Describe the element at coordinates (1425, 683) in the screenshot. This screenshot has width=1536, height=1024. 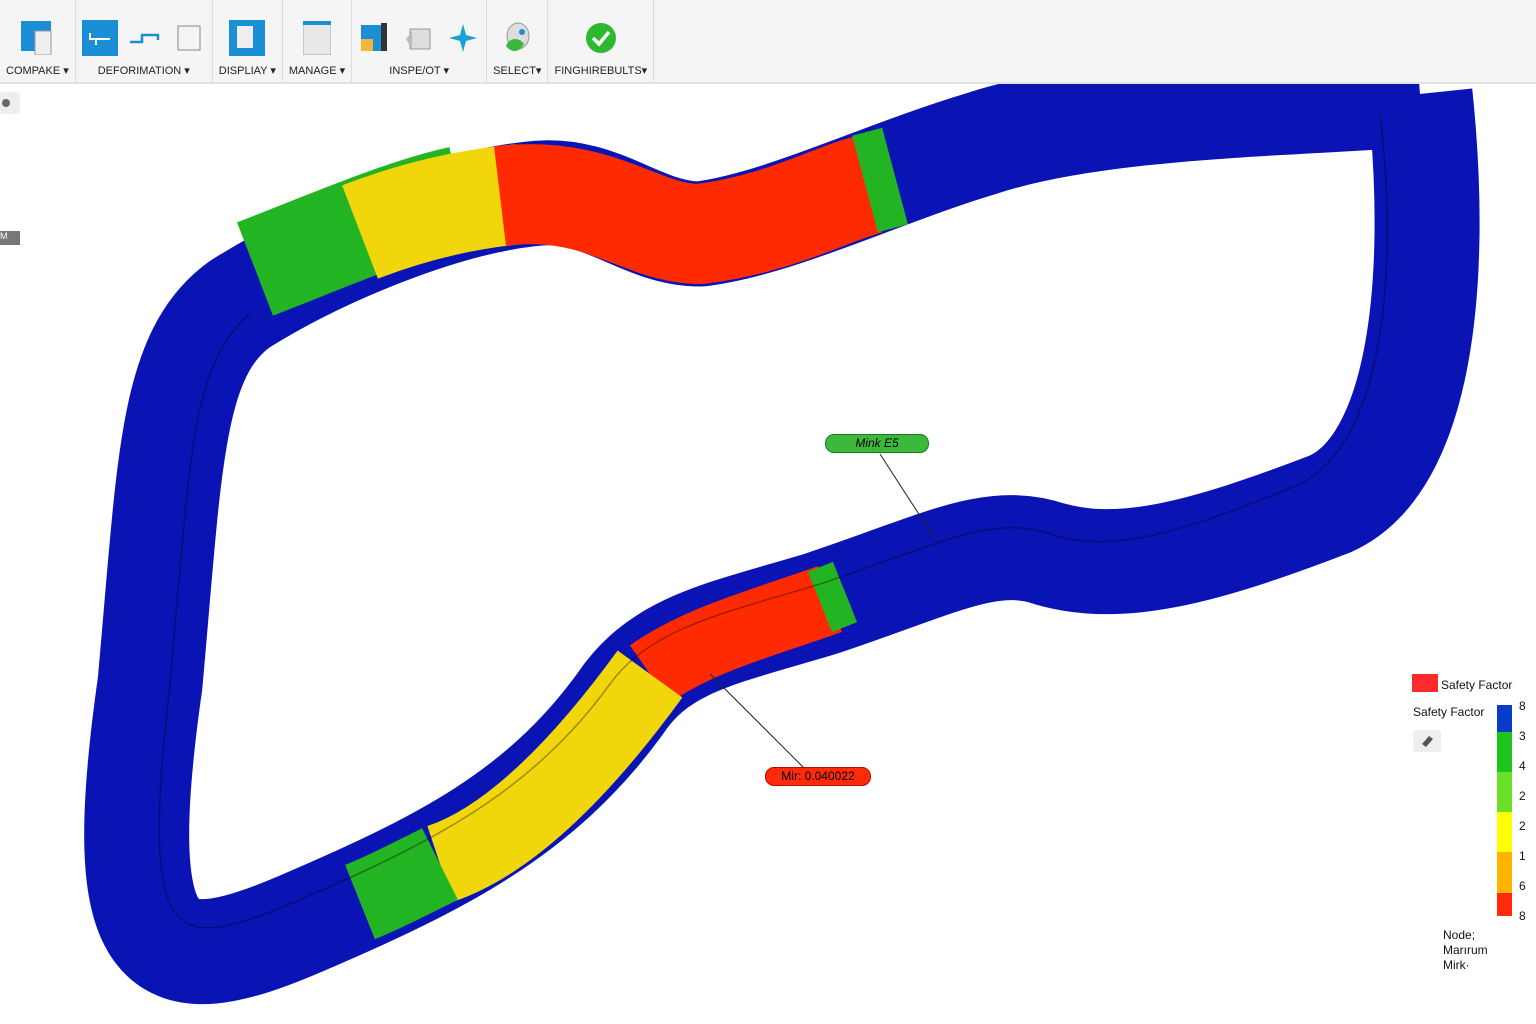
I see `legend-swatch` at that location.